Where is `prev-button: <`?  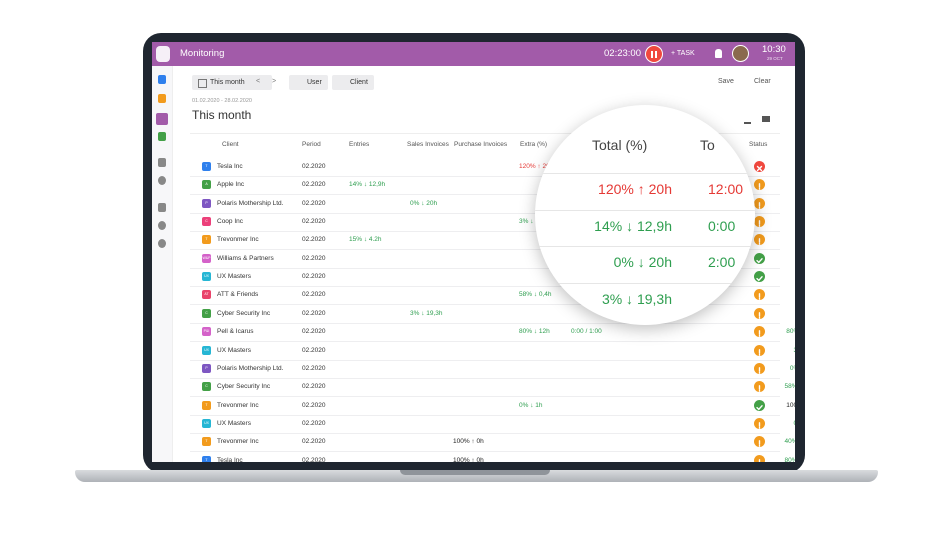 prev-button: < is located at coordinates (258, 81).